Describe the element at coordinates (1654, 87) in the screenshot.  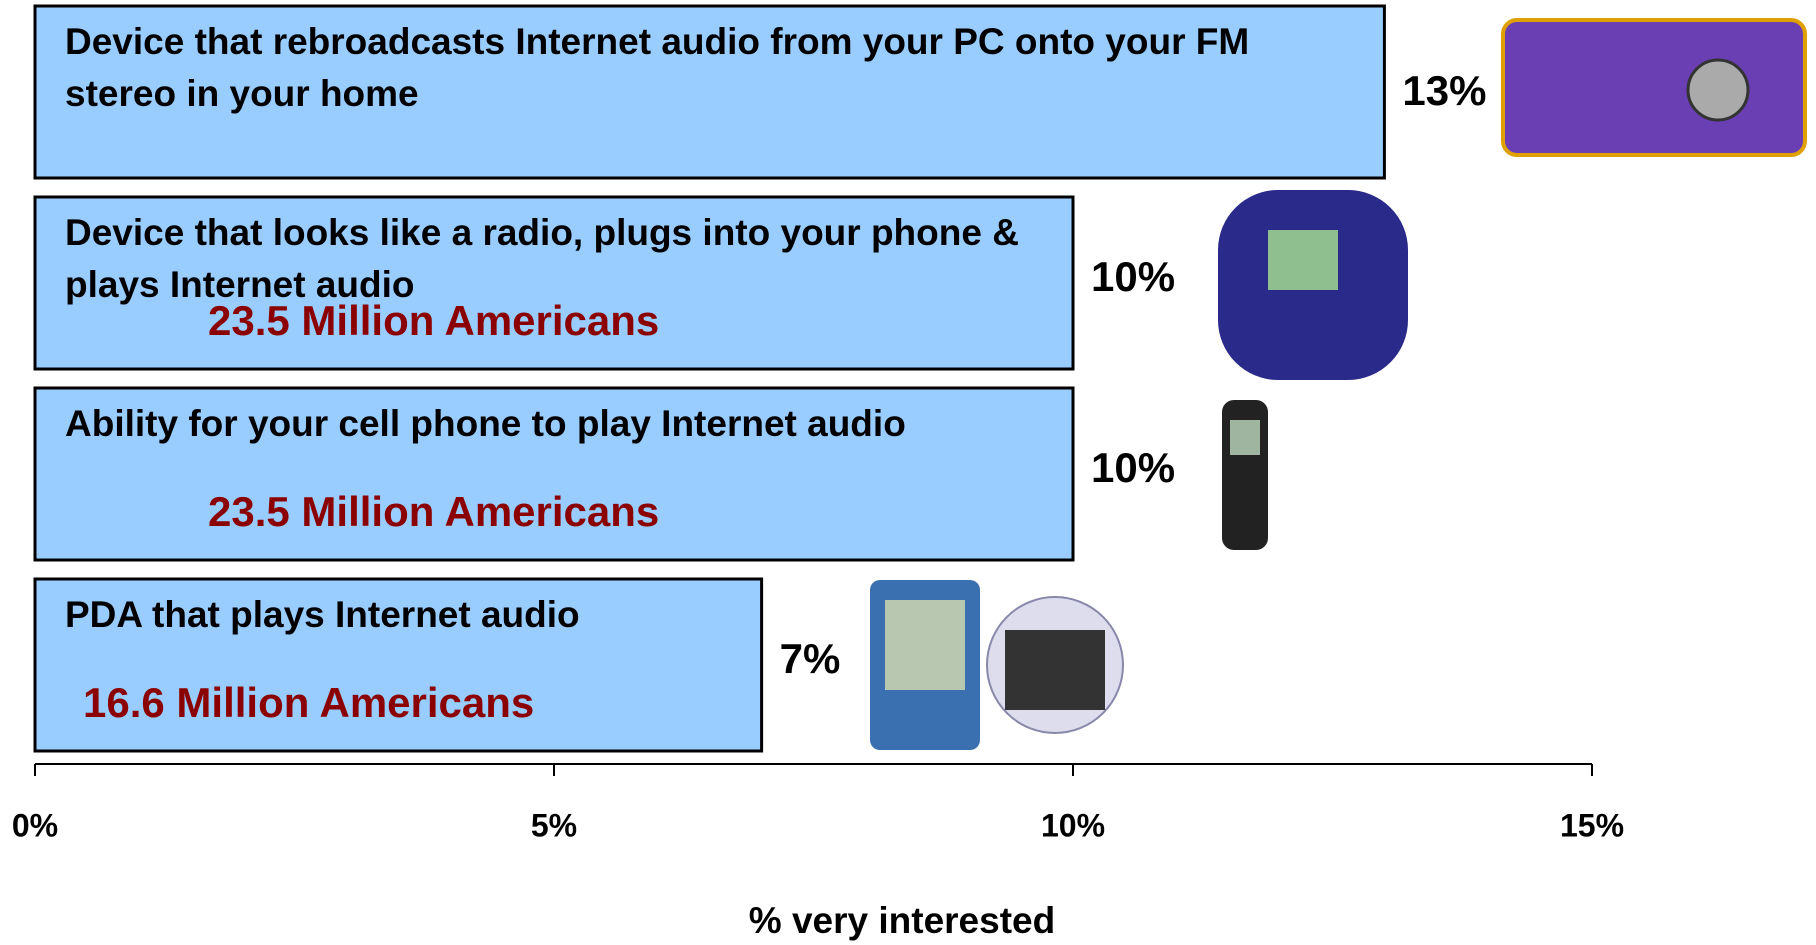
I see `icon-sonicbox` at that location.